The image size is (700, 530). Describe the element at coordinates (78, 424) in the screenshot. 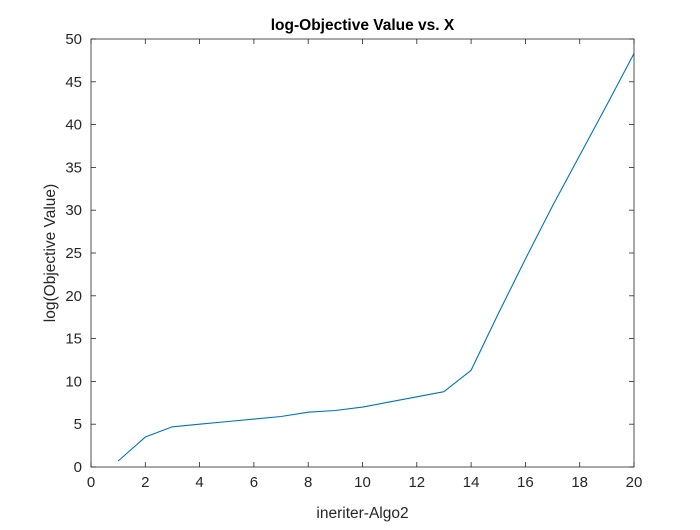

I see `y-tick-label: 5` at that location.